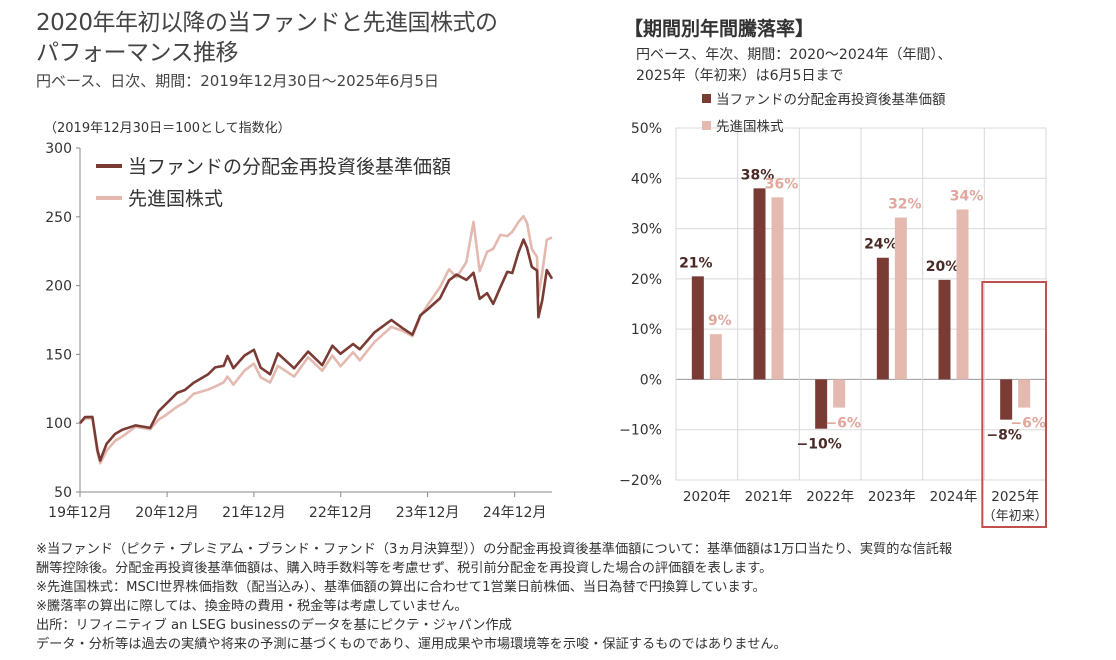 This screenshot has height=660, width=1116. What do you see at coordinates (758, 175) in the screenshot?
I see `bar-value-label: 38%` at bounding box center [758, 175].